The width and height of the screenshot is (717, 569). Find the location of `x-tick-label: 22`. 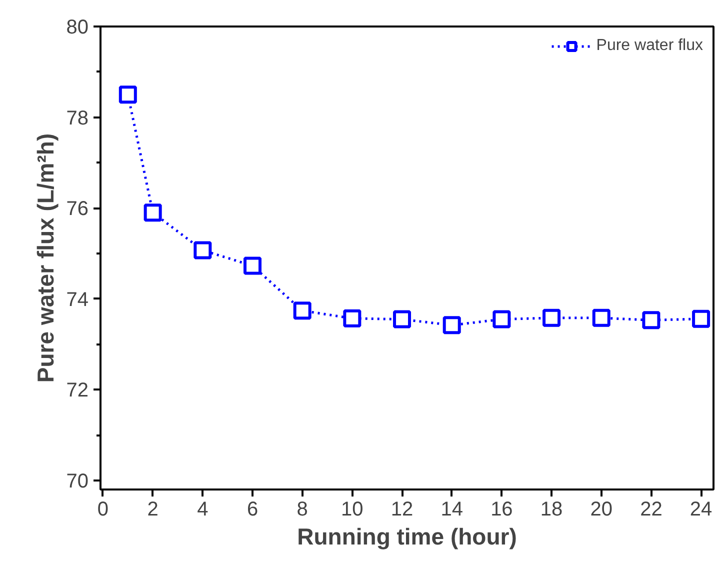

x-tick-label: 22 is located at coordinates (651, 509).